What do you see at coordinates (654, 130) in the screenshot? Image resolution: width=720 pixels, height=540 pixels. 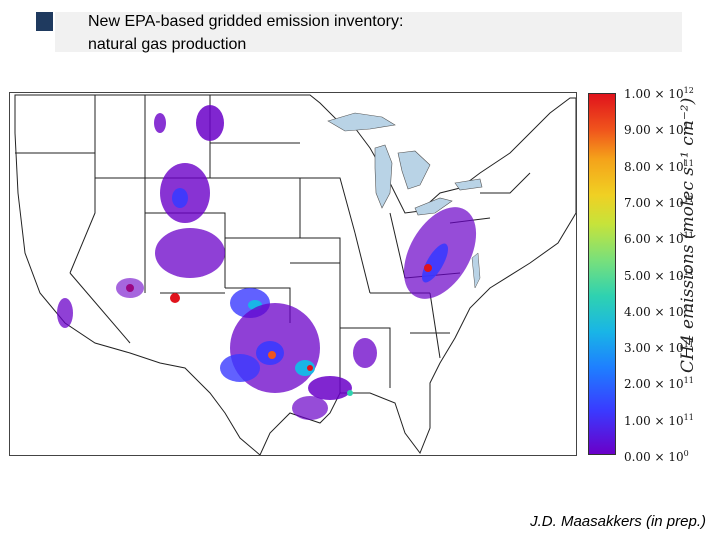 I see `colorbar-tick-mantissa: 9.00 × 10` at bounding box center [654, 130].